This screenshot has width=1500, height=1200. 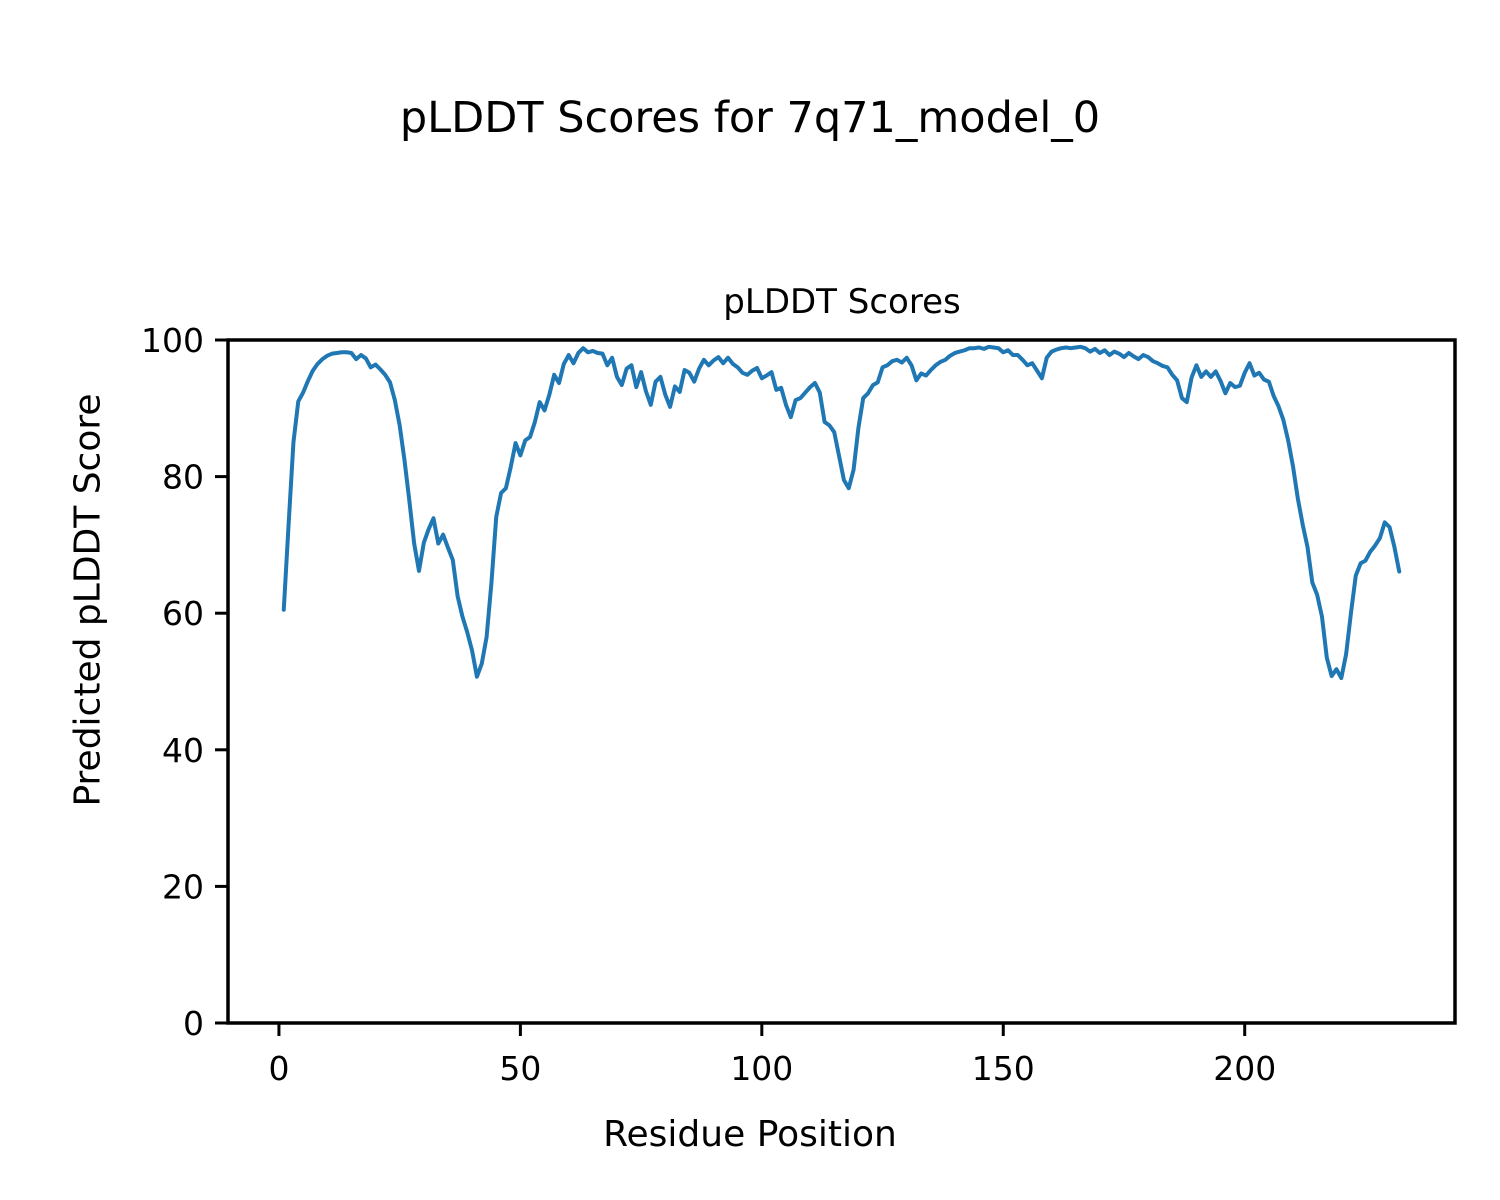 I want to click on y-tick-label: 0, so click(x=193, y=1023).